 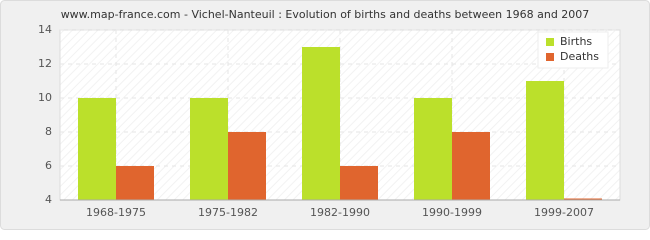 I want to click on y-tick-label: 4, so click(x=48, y=199).